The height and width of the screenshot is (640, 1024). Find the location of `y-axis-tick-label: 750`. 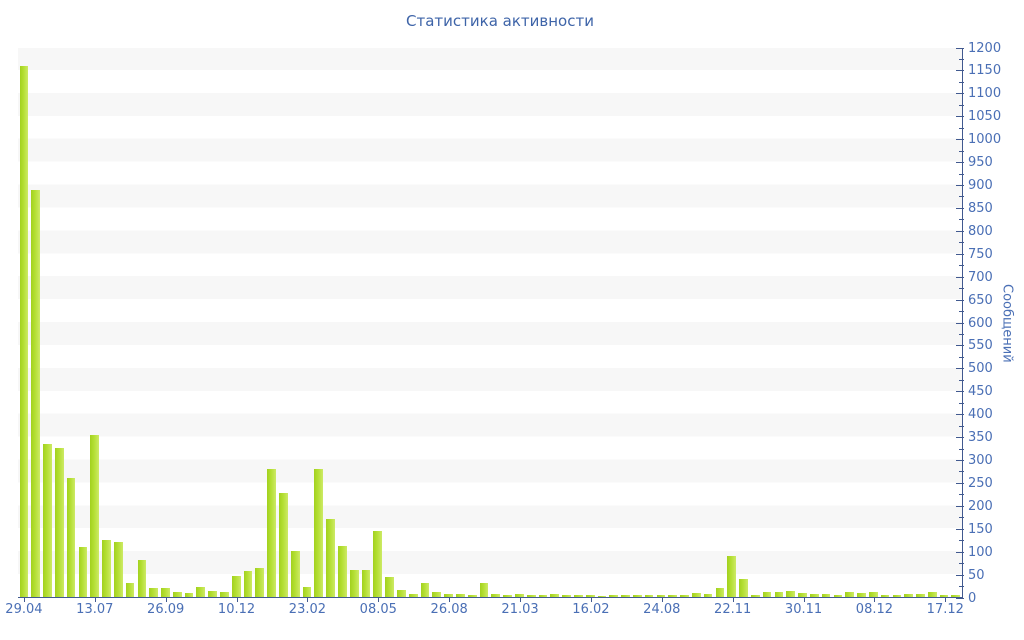

y-axis-tick-label: 750 is located at coordinates (980, 254).